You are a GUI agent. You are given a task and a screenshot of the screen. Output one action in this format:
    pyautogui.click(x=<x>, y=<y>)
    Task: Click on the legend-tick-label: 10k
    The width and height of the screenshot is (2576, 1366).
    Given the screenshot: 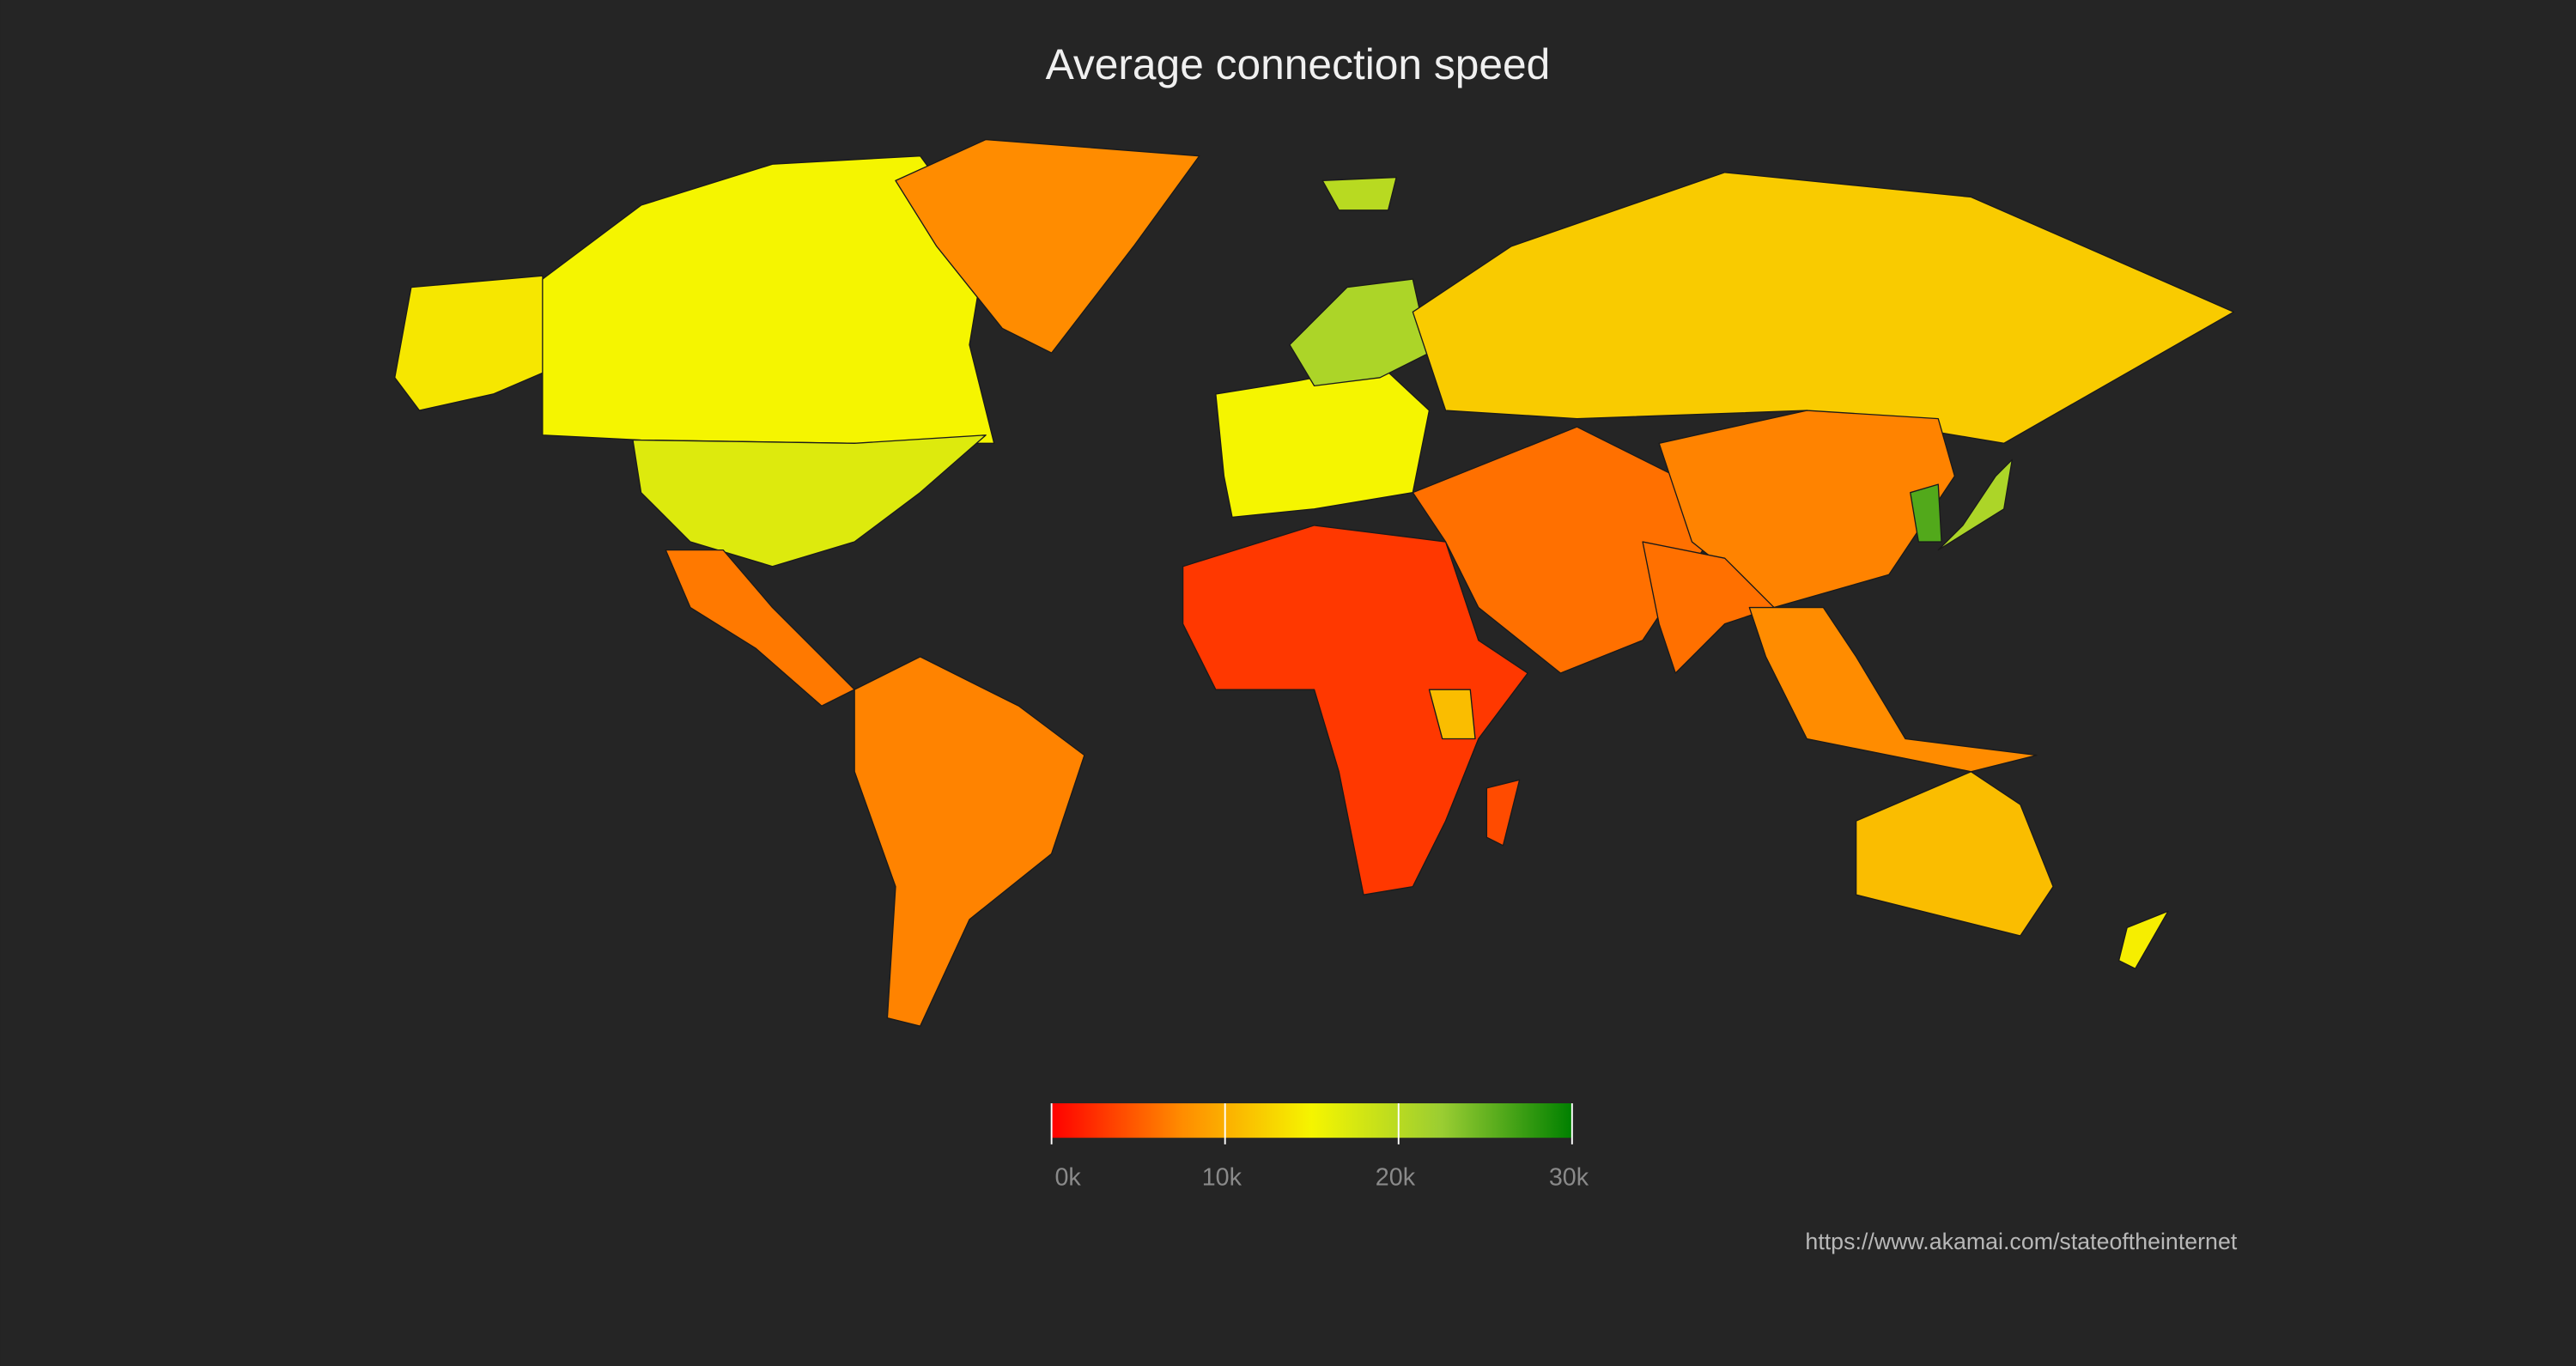 What is the action you would take?
    pyautogui.click(x=1222, y=1178)
    